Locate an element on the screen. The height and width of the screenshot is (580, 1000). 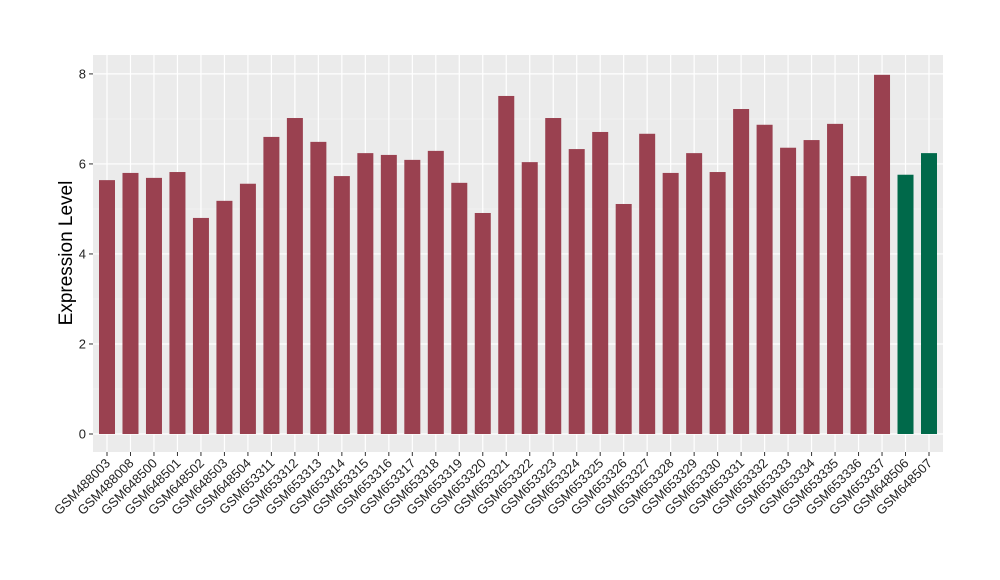
bar-GSM653322 is located at coordinates (529, 298).